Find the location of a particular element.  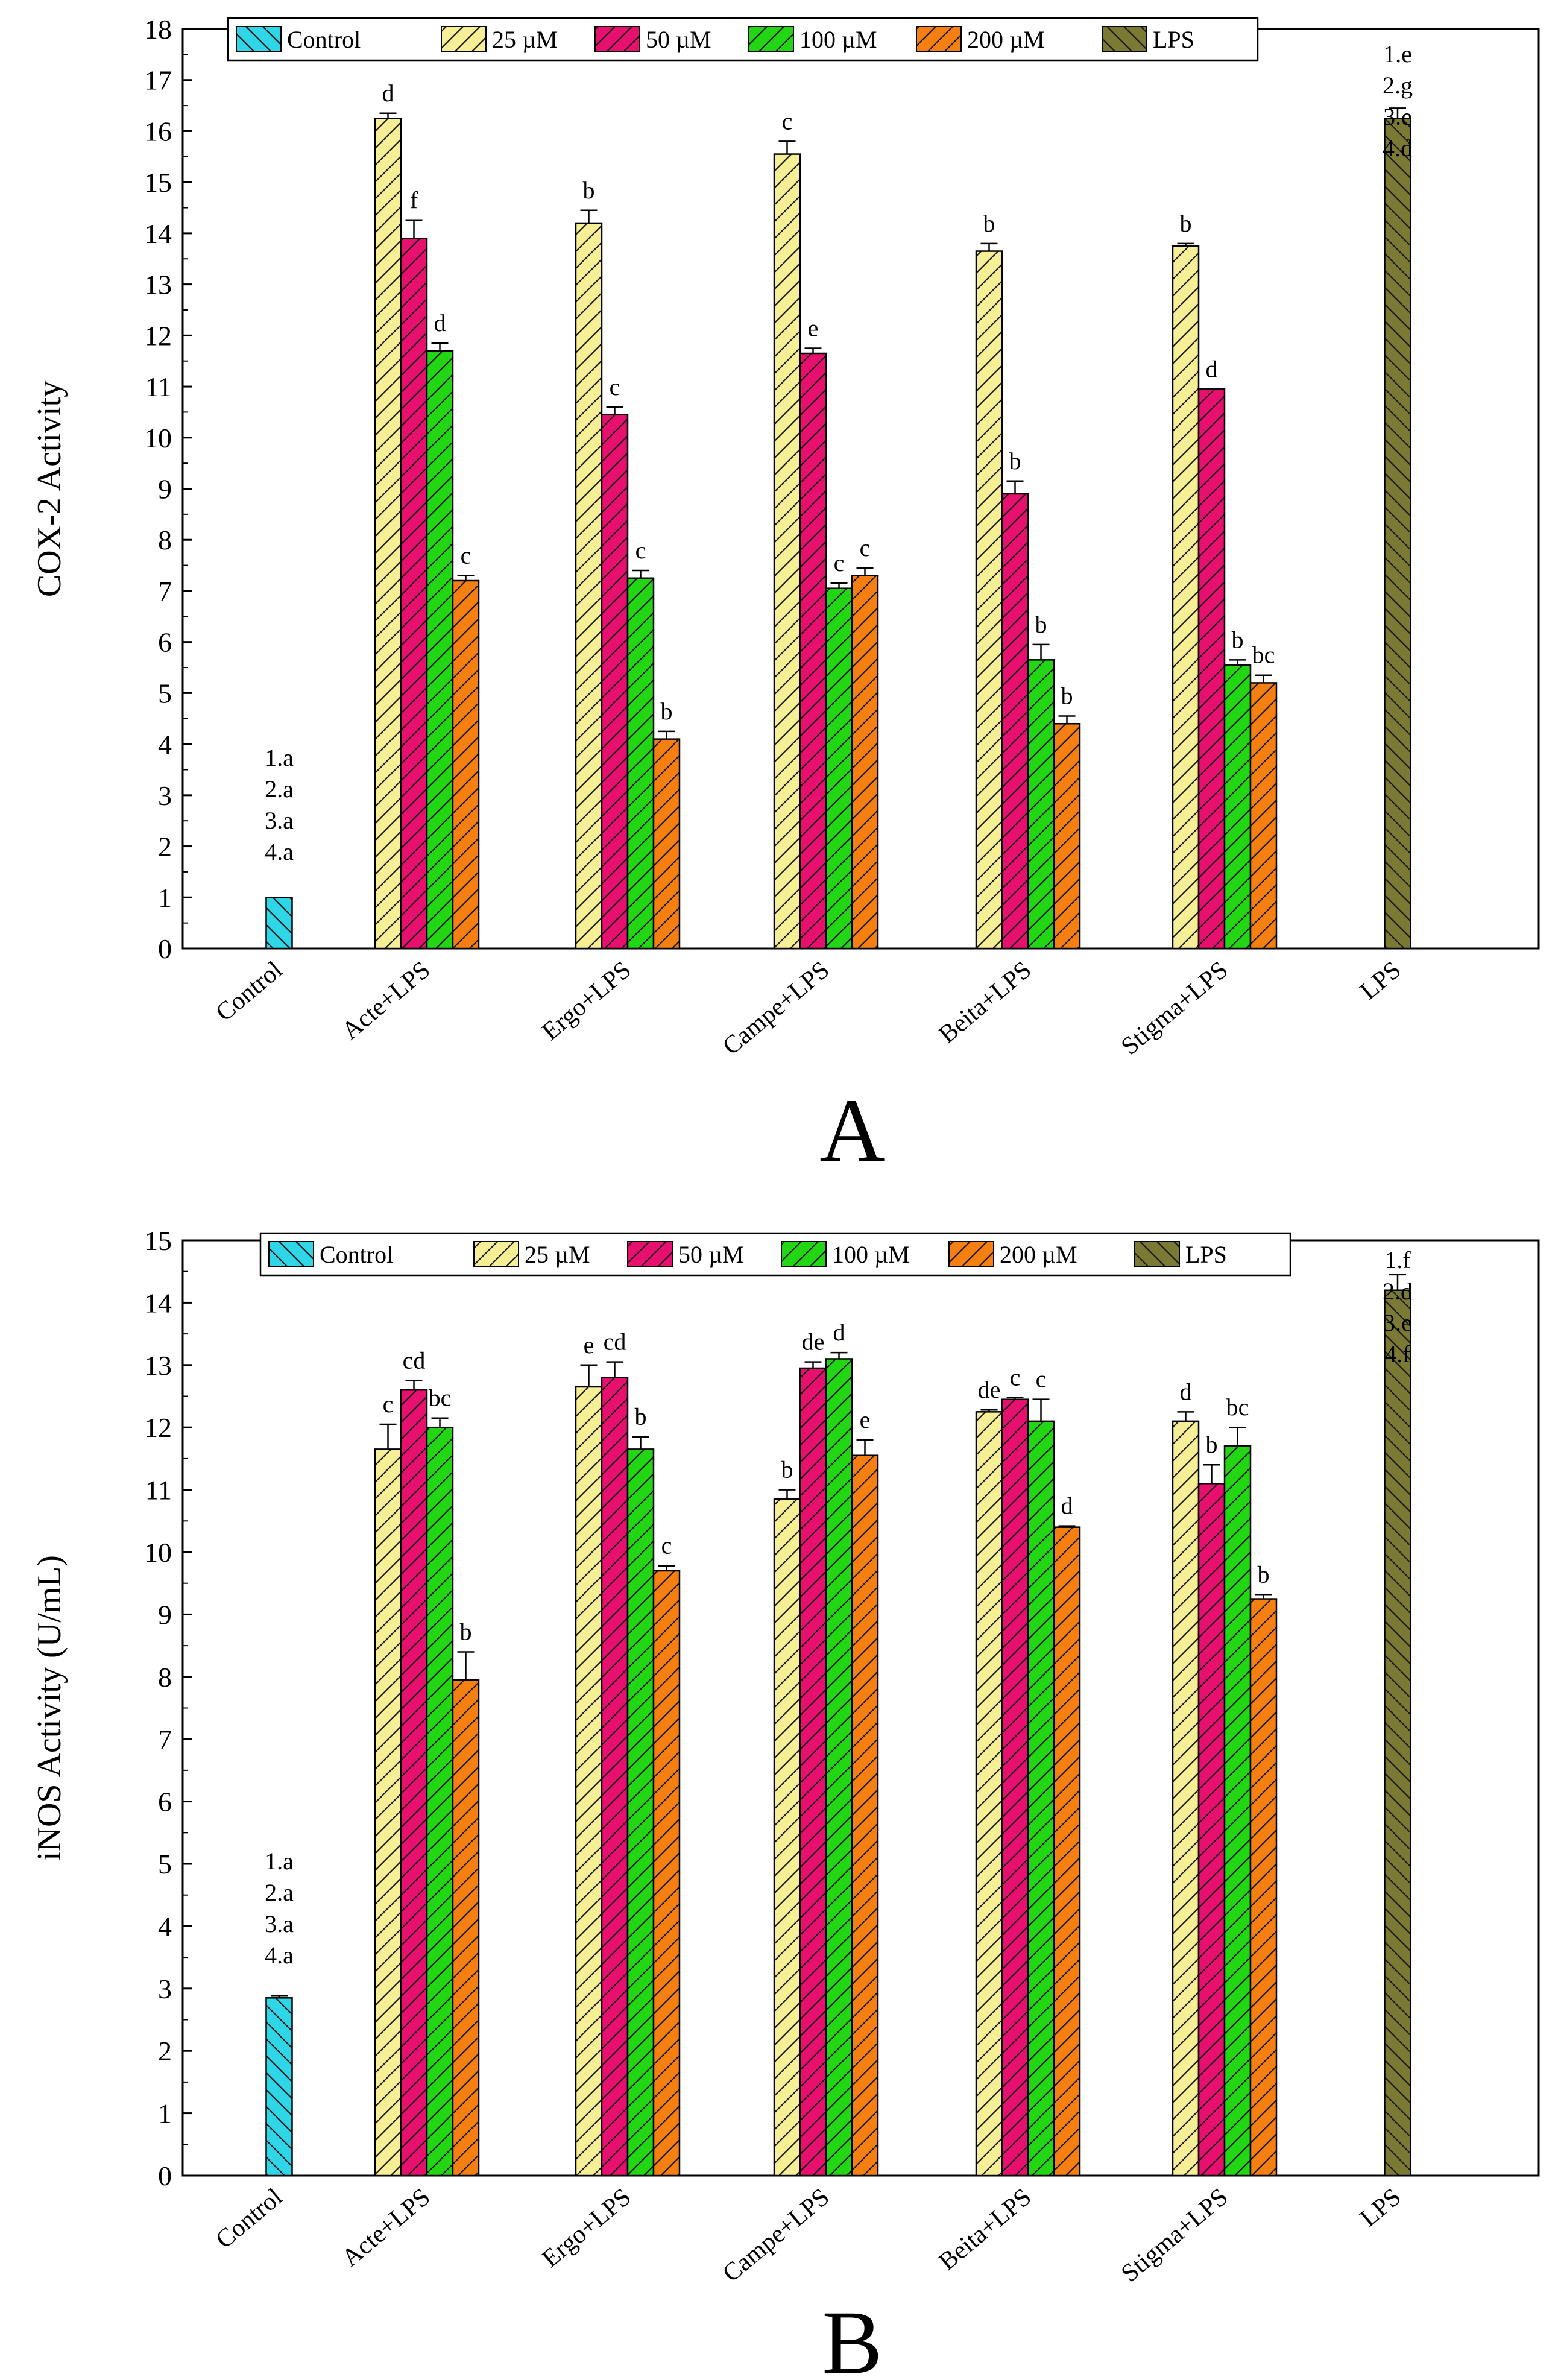

panel-b-y-tick-label: 10 is located at coordinates (158, 1552).